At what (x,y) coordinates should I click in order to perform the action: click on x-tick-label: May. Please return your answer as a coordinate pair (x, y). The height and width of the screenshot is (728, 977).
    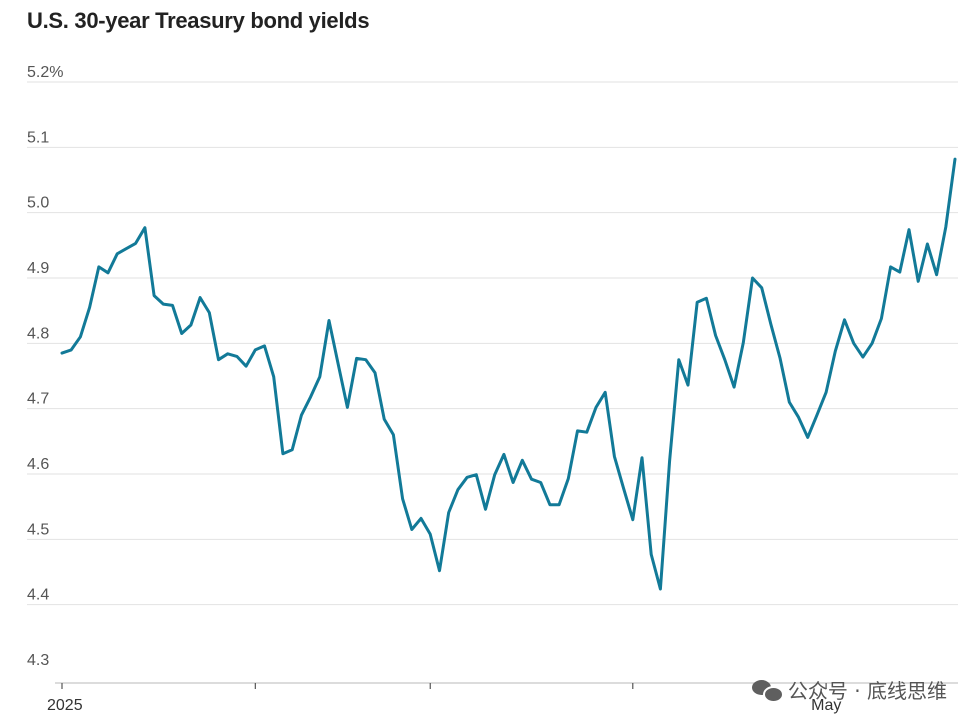
    Looking at the image, I should click on (826, 705).